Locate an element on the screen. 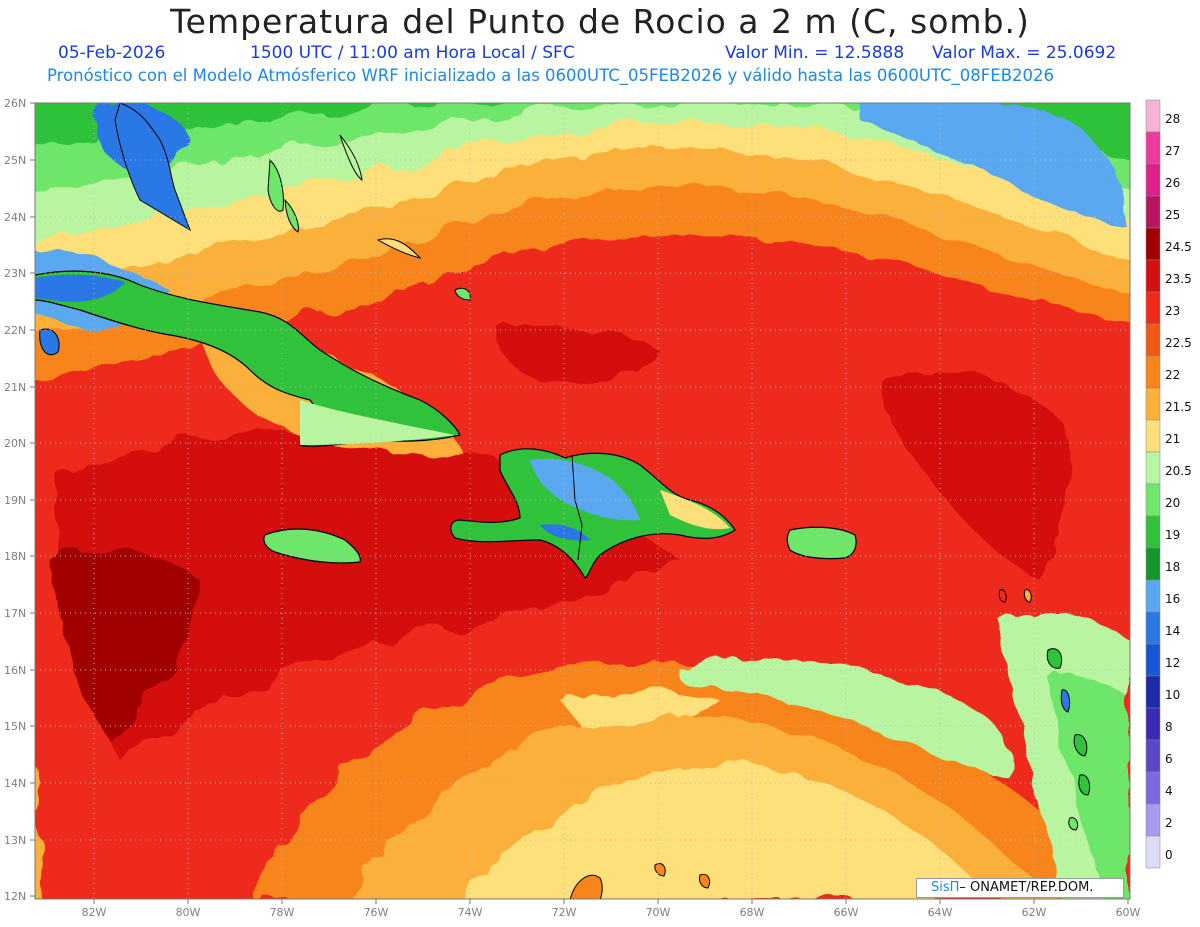 The image size is (1200, 927). max-value: Valor Max. = 25.0692 is located at coordinates (1024, 53).